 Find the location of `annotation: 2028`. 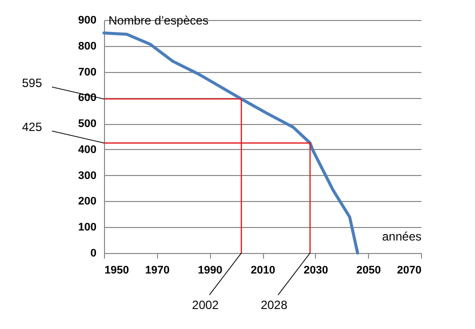

annotation: 2028 is located at coordinates (274, 305).